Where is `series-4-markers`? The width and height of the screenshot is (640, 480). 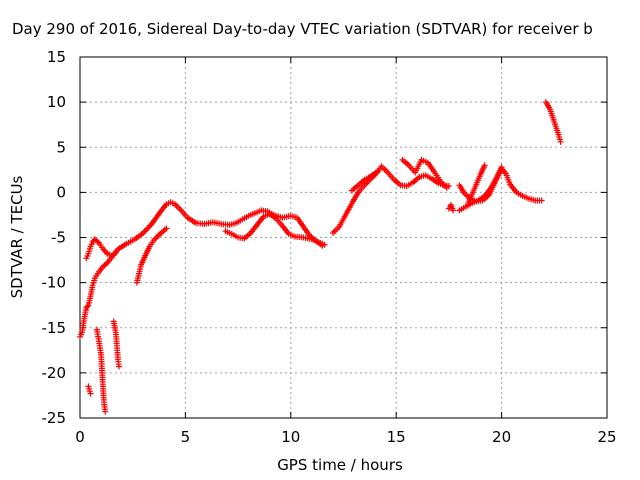
series-4-markers is located at coordinates (151, 255).